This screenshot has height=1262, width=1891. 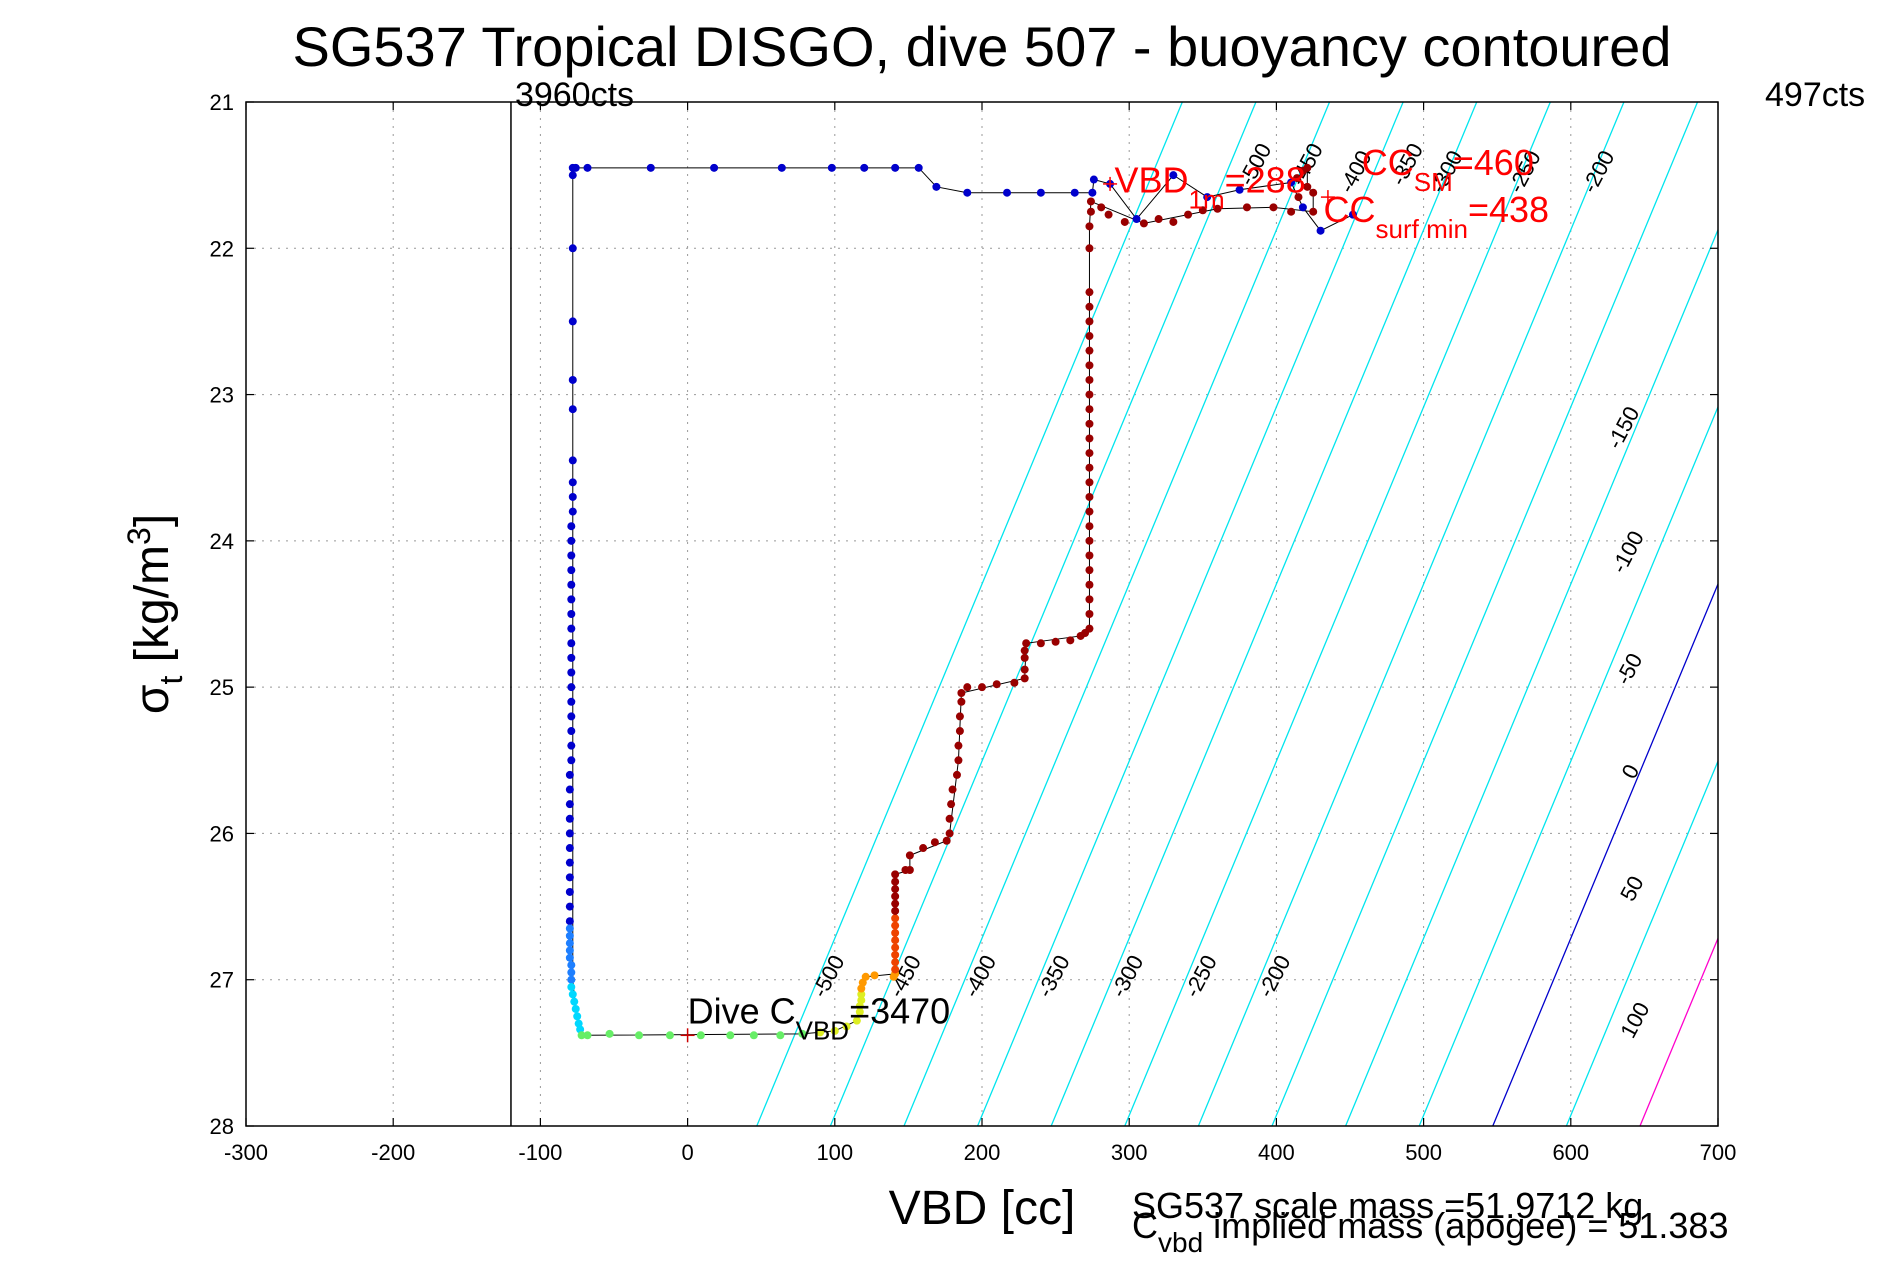 I want to click on x-tick-label-6: 300, so click(x=1129, y=1152).